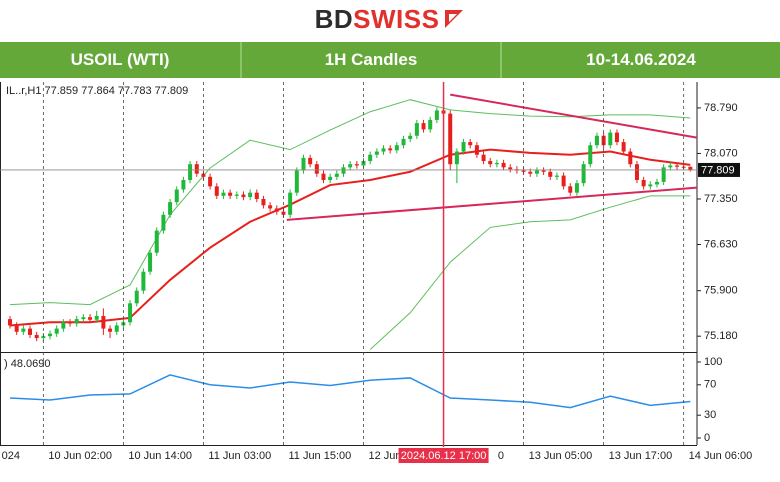  What do you see at coordinates (721, 108) in the screenshot?
I see `y-tick-label: 78.790` at bounding box center [721, 108].